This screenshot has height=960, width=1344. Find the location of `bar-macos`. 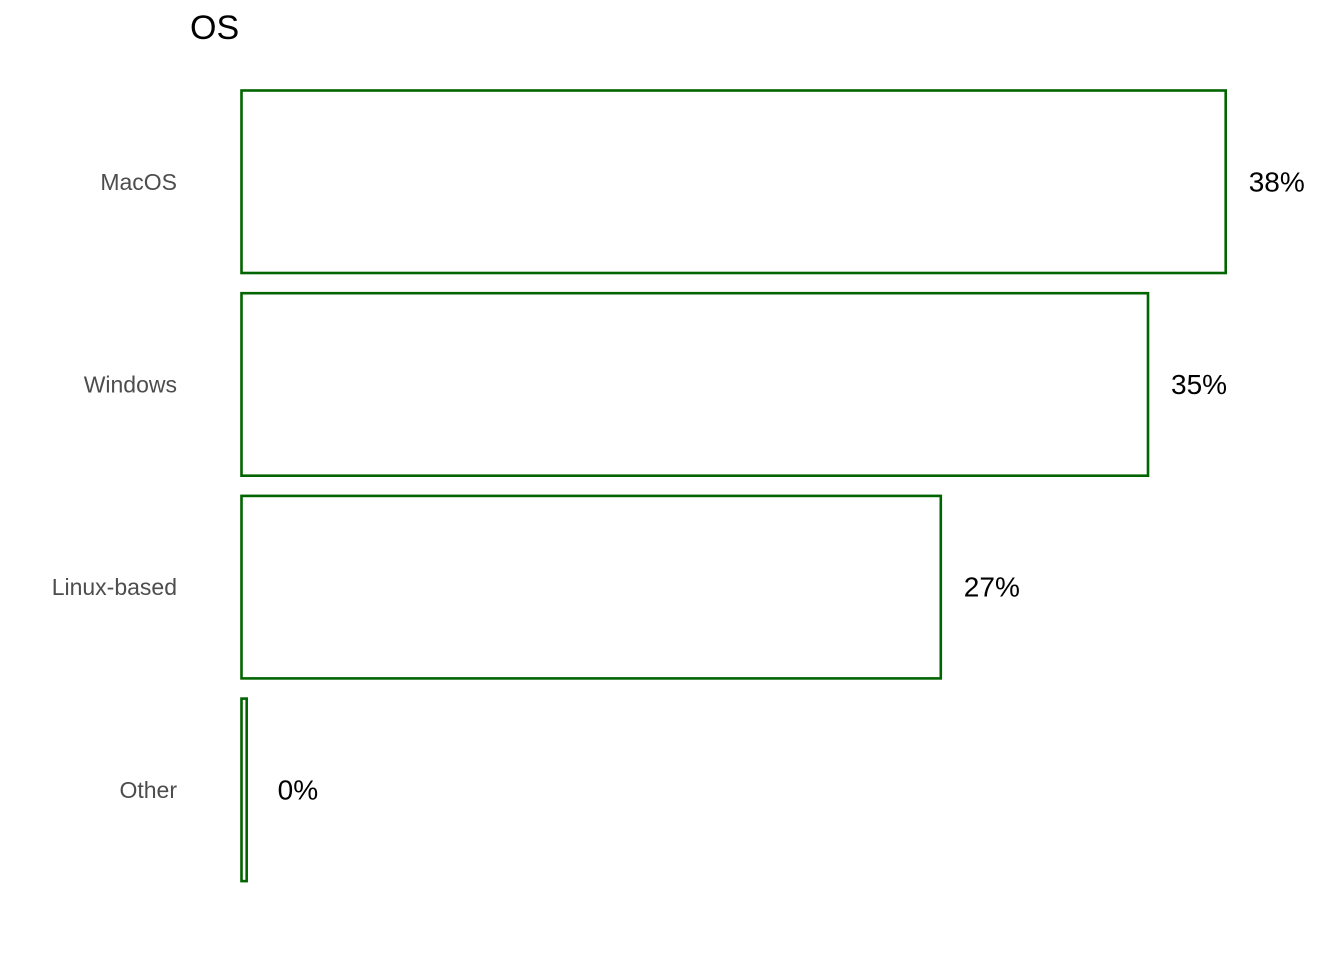

bar-macos is located at coordinates (734, 182).